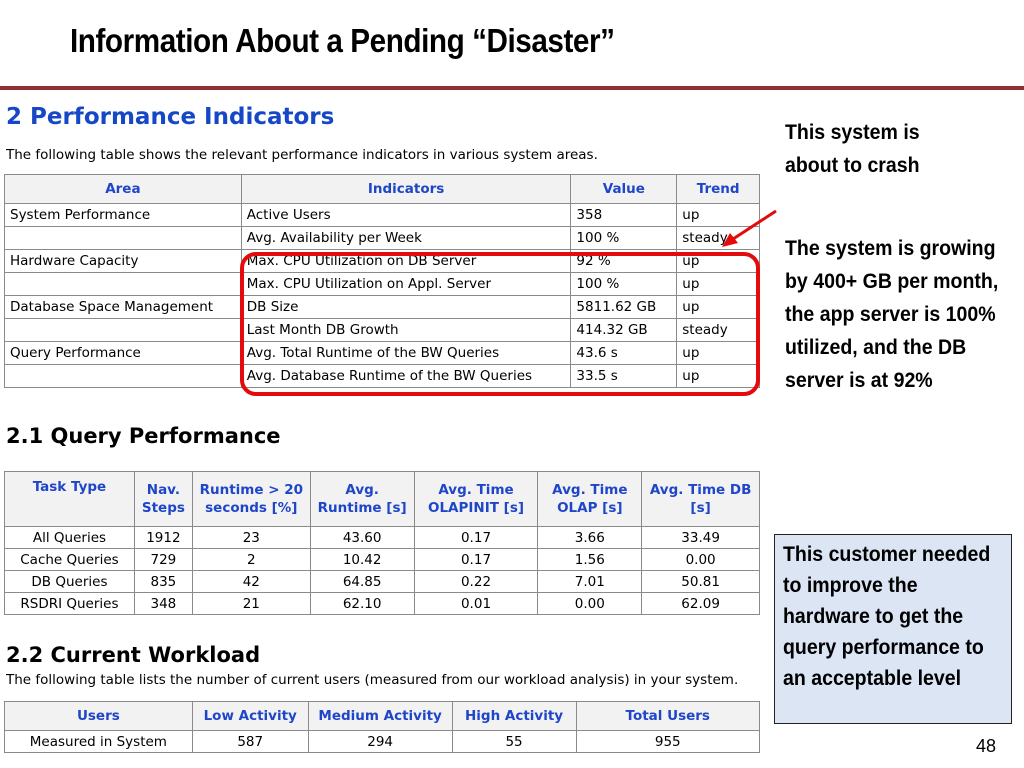  What do you see at coordinates (590, 499) in the screenshot?
I see `column-header-avg-olap: Avg. Time OLAP [s]` at bounding box center [590, 499].